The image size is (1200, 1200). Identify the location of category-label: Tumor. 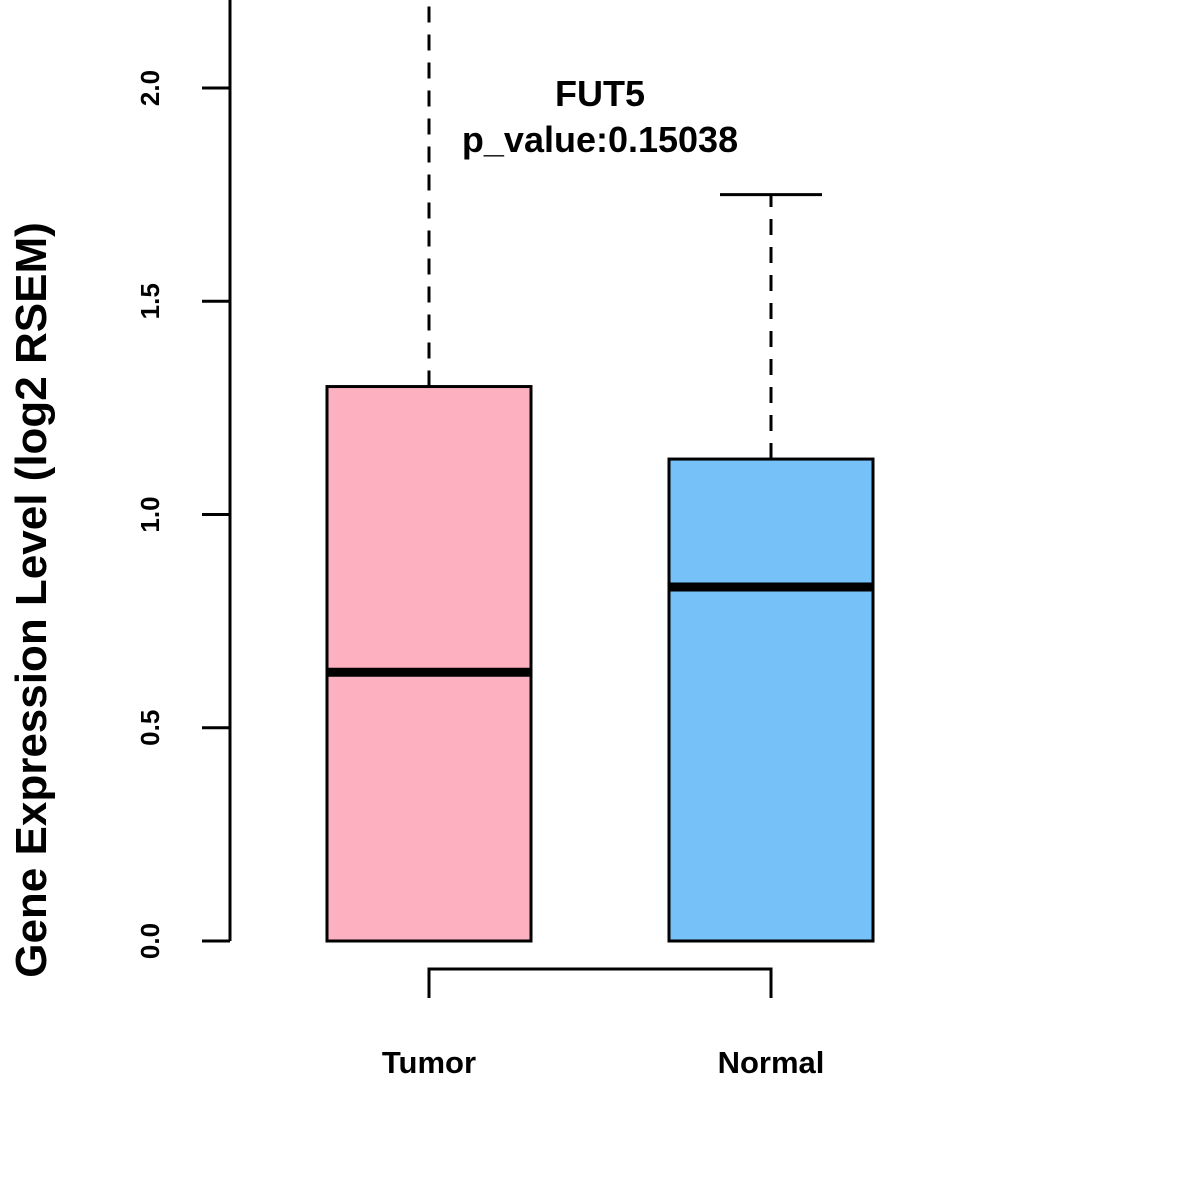
(429, 1062).